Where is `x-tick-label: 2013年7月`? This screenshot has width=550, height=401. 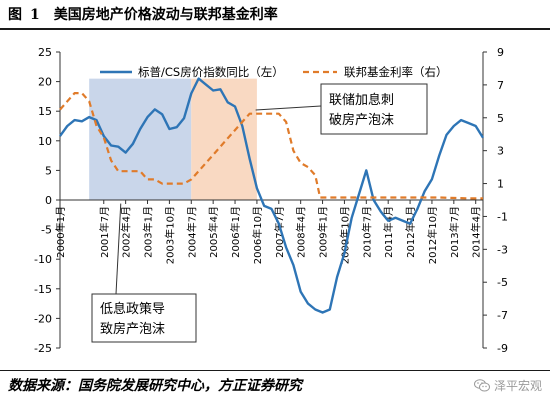
x-tick-label: 2013年7月 is located at coordinates (454, 232).